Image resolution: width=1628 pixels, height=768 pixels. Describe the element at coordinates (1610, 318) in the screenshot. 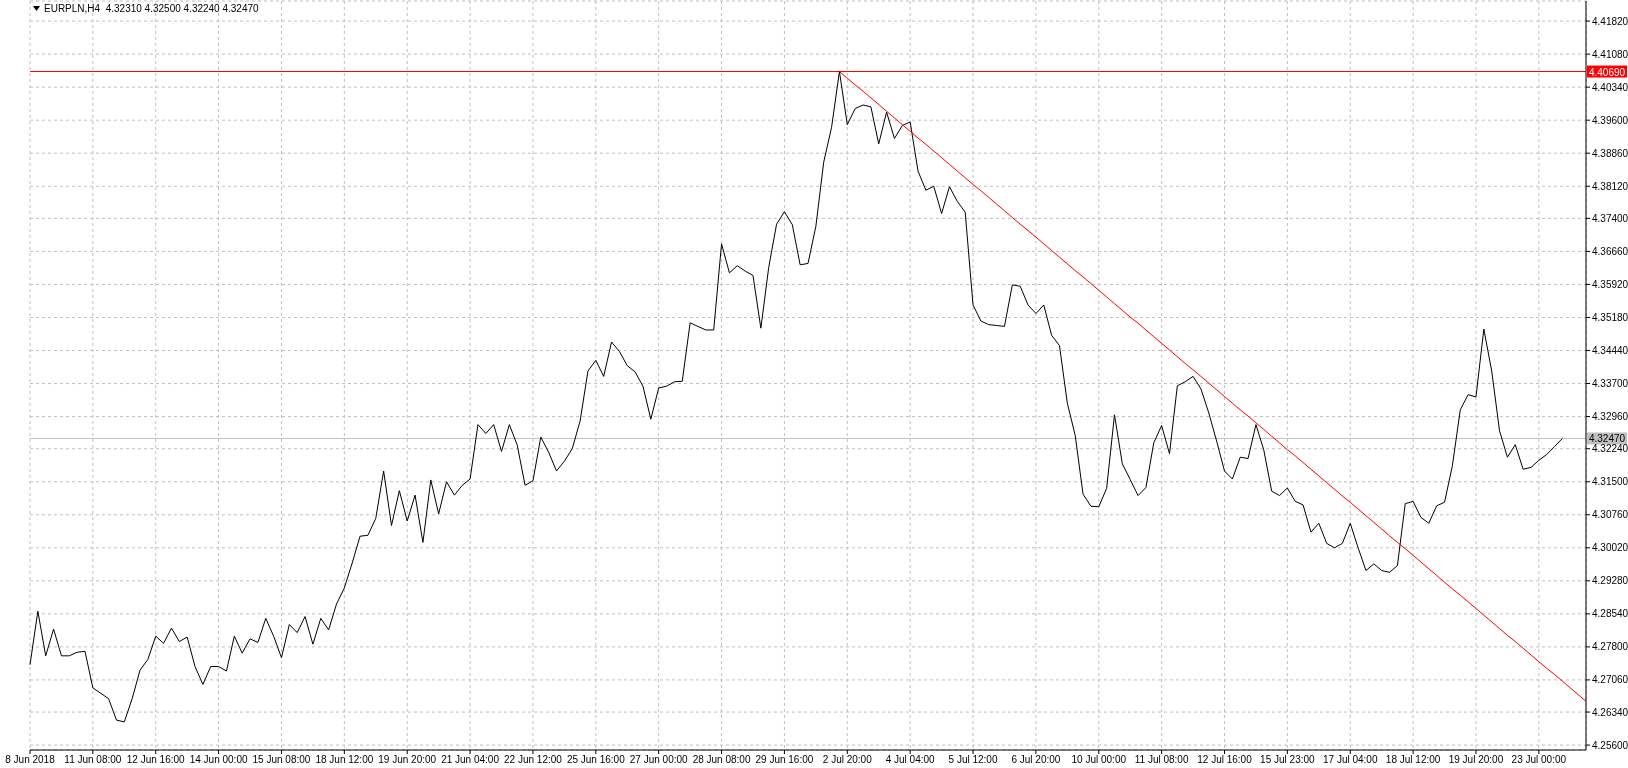

I see `y-tick-label: 4.35180` at that location.